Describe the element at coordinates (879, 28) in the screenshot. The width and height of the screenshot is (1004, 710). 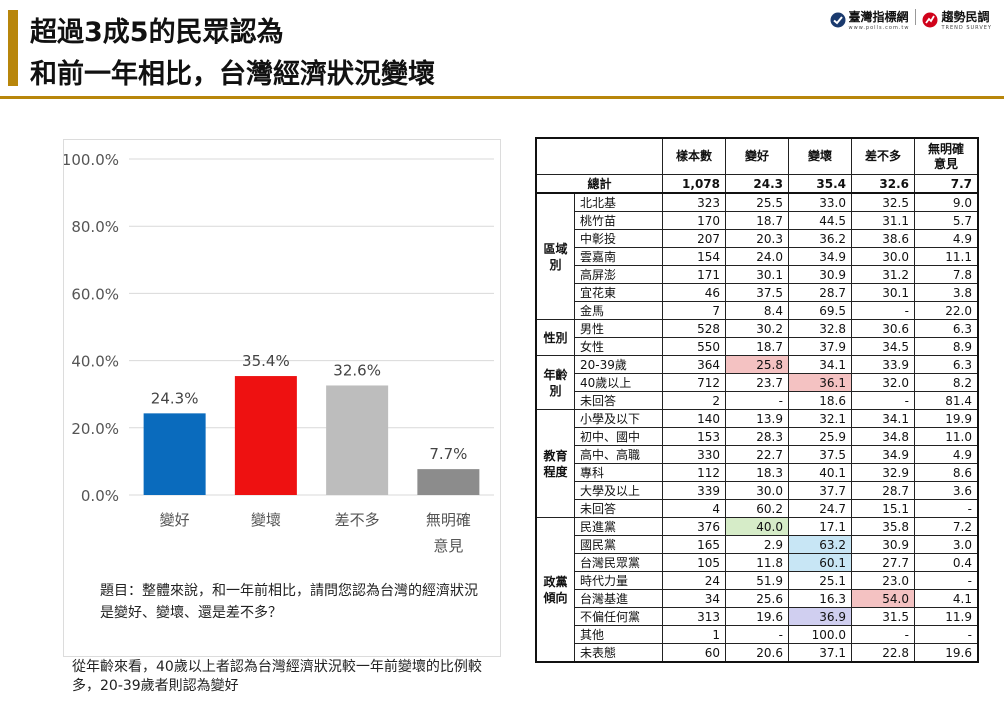
I see `polls-logo-url: www.polls.com.tw` at that location.